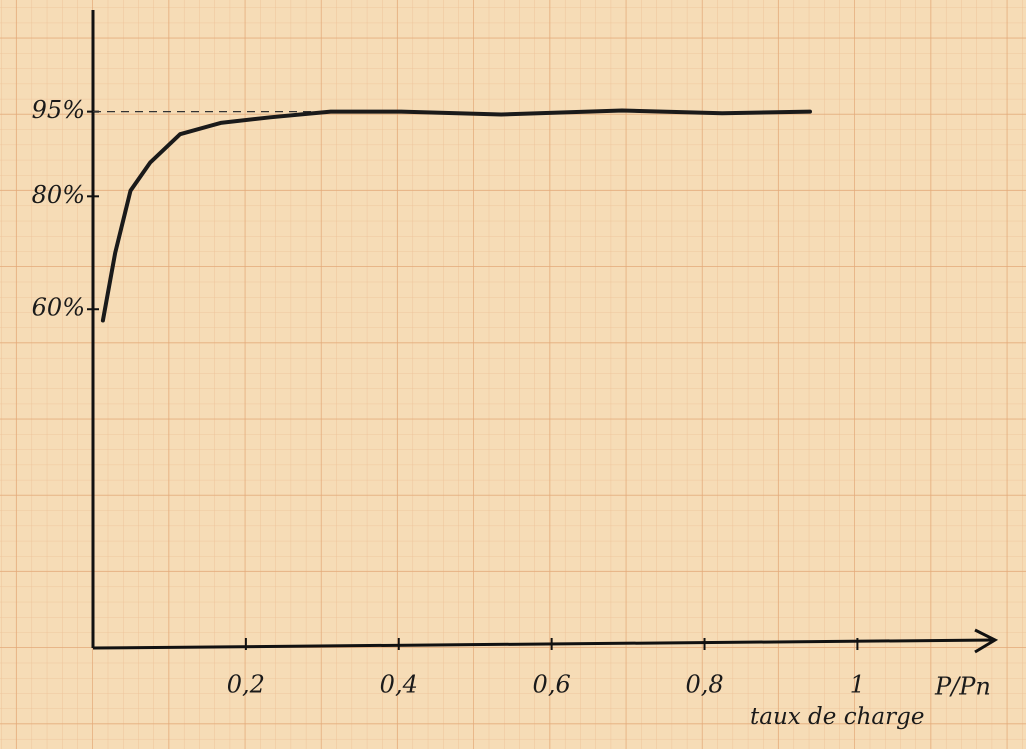  Describe the element at coordinates (962, 687) in the screenshot. I see `x-axis-label: P/Pn` at that location.